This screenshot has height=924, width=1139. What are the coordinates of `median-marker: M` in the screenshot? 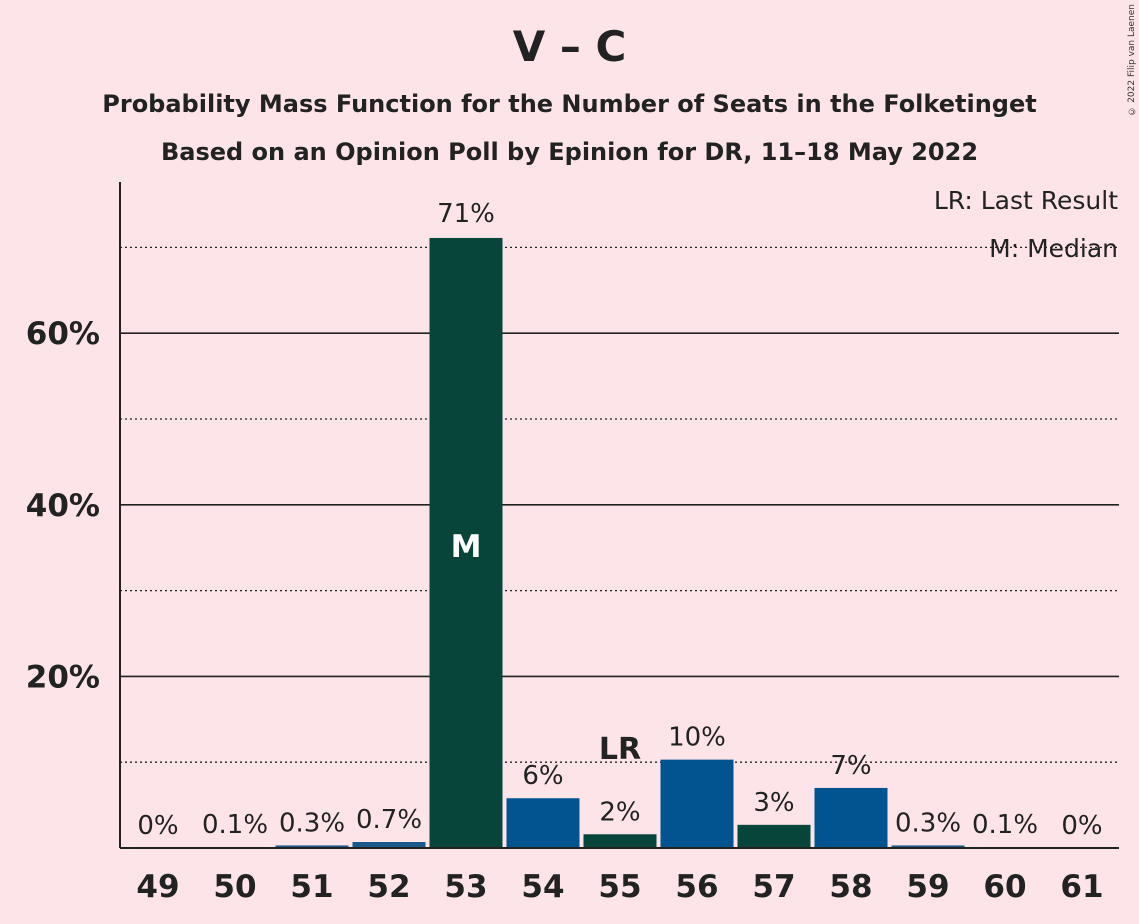 It's located at (466, 547).